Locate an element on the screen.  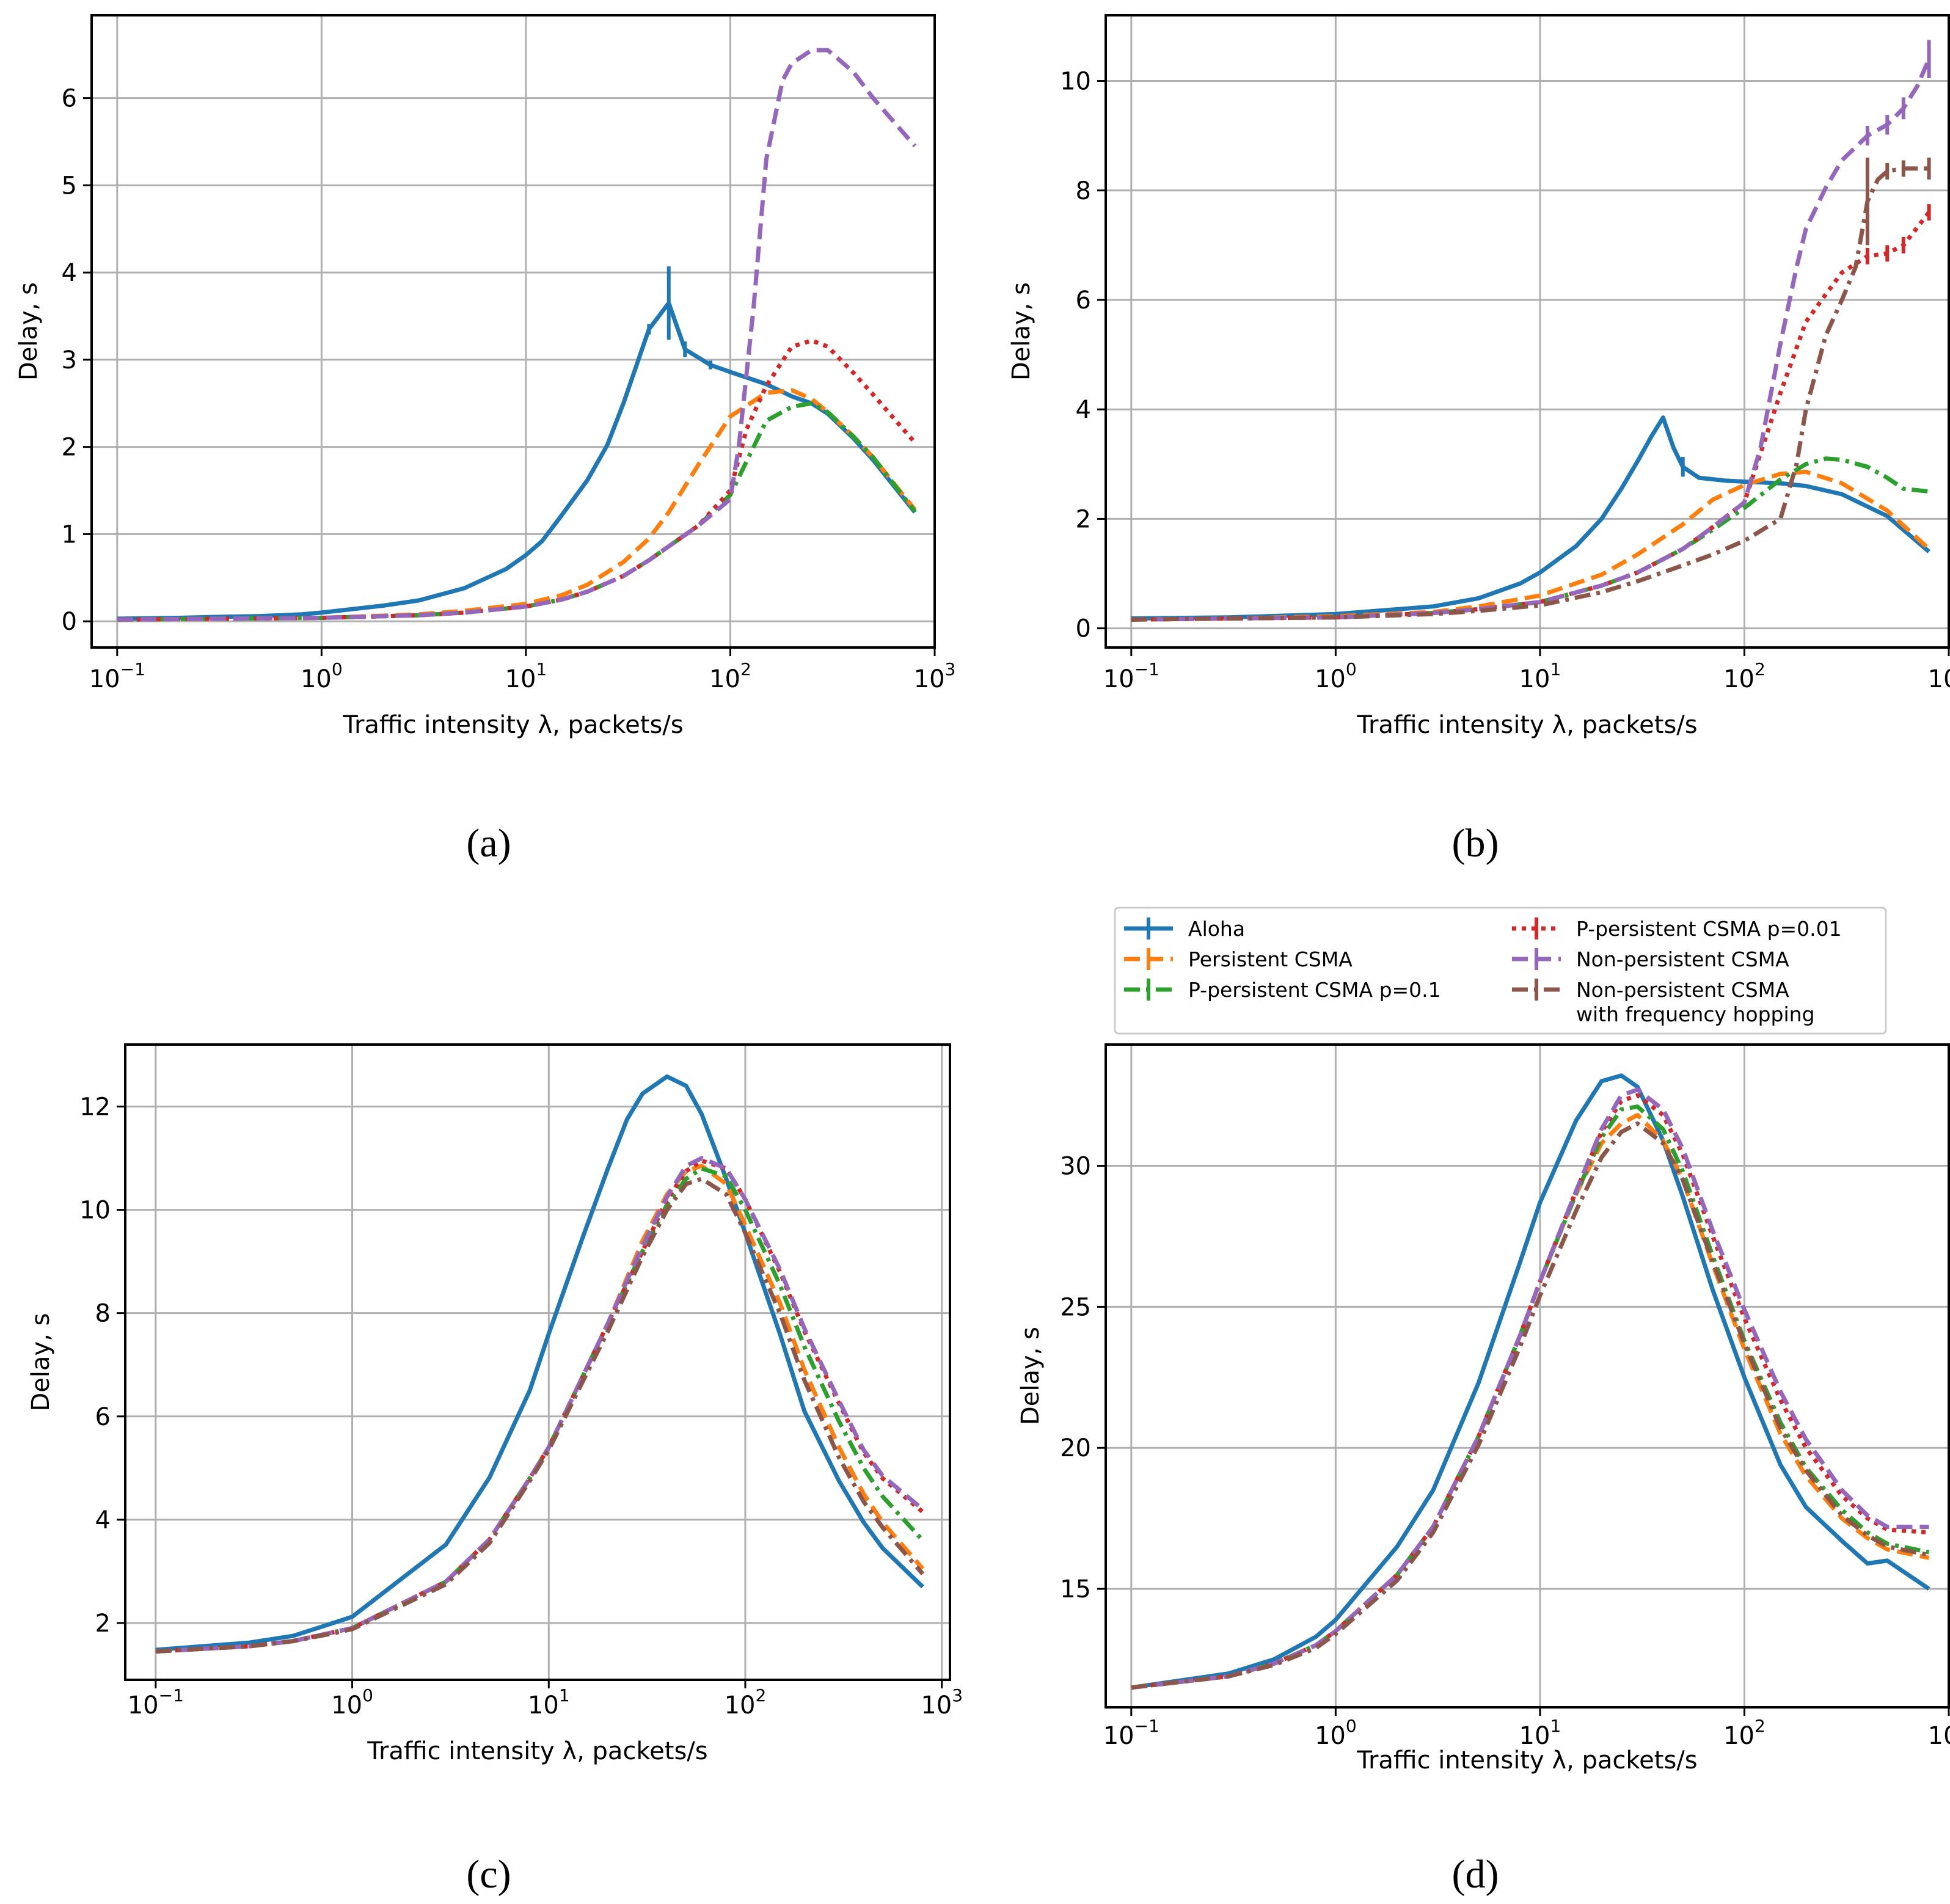
series-line-persistent is located at coordinates (1530, 545).